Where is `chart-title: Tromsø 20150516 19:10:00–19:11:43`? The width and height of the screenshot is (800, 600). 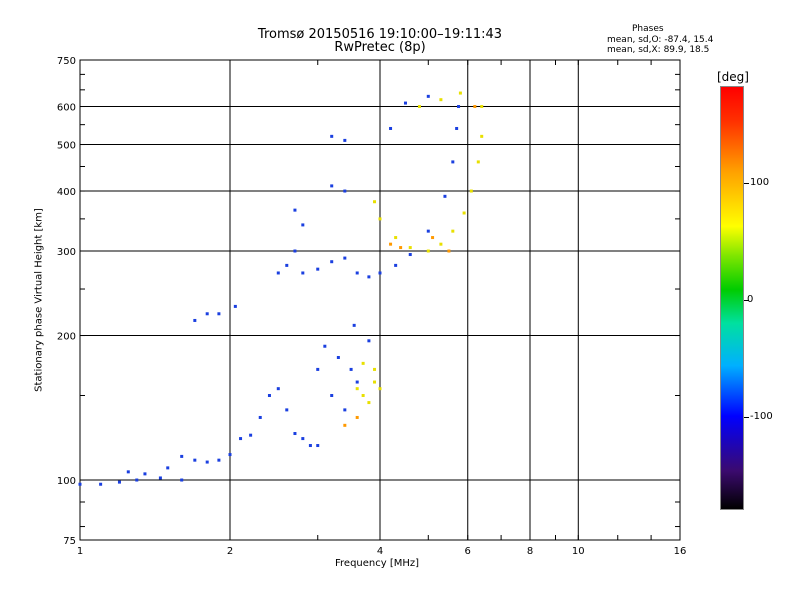 chart-title: Tromsø 20150516 19:10:00–19:11:43 is located at coordinates (380, 34).